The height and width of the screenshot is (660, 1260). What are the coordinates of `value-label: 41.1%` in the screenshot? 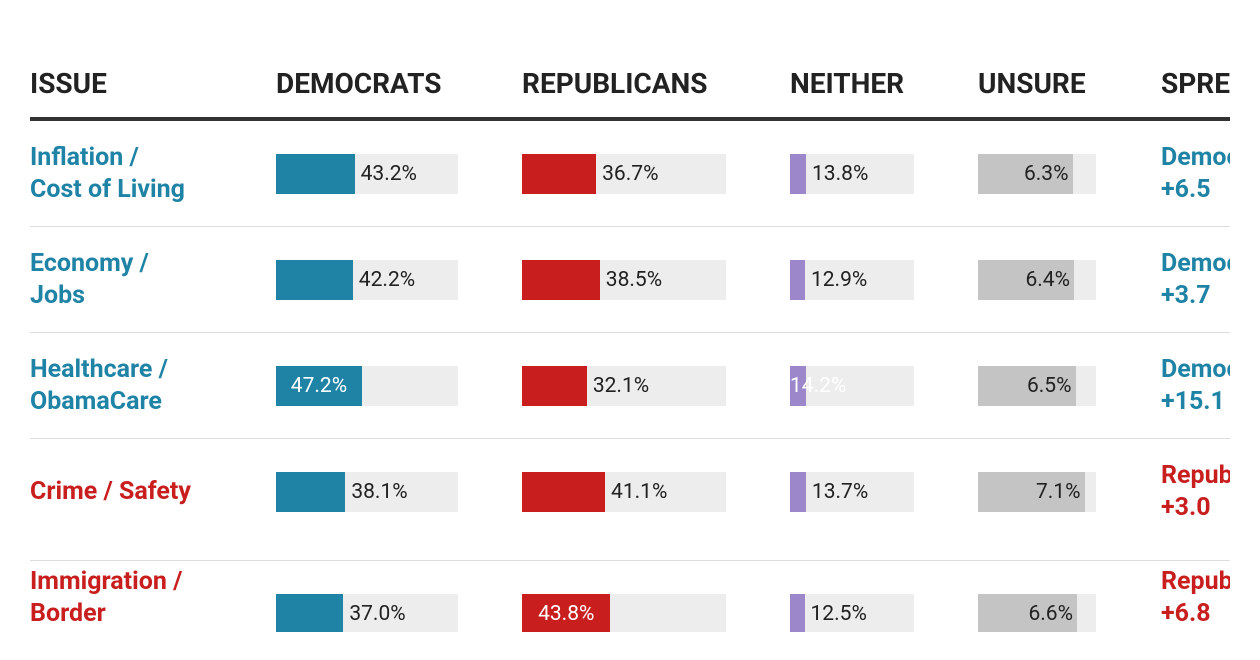 It's located at (639, 492).